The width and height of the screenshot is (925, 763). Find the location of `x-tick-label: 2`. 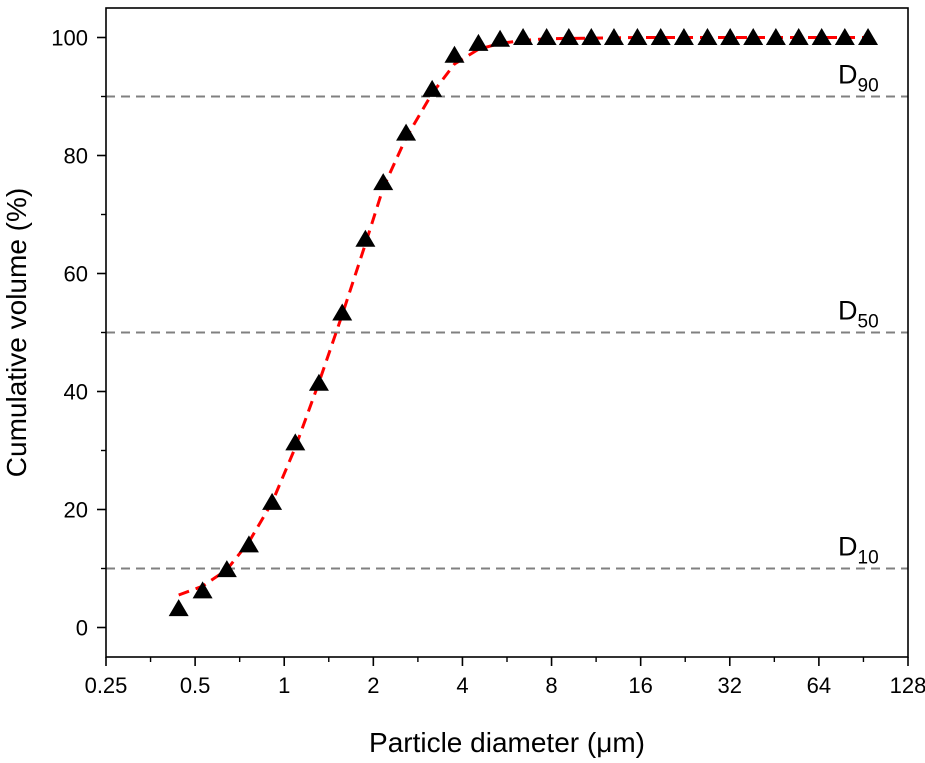

x-tick-label: 2 is located at coordinates (373, 685).